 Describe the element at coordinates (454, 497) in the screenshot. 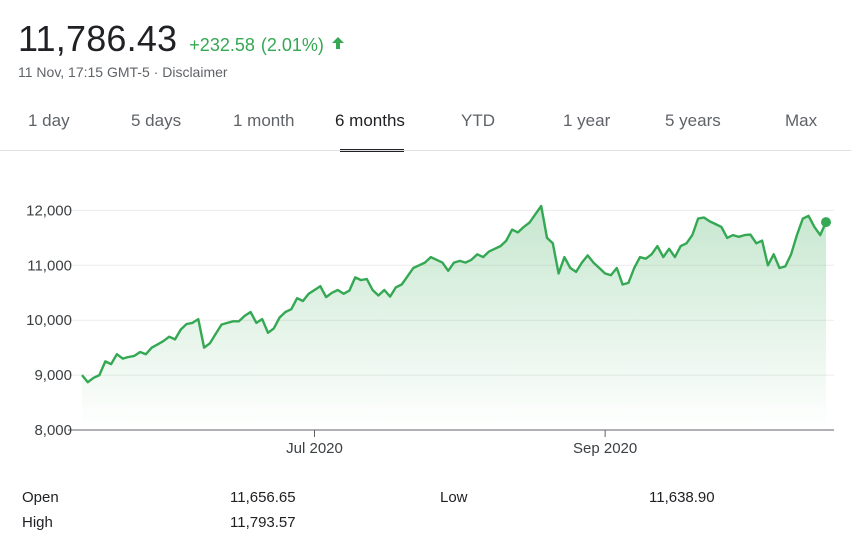

I see `stat-label-low: Low` at that location.